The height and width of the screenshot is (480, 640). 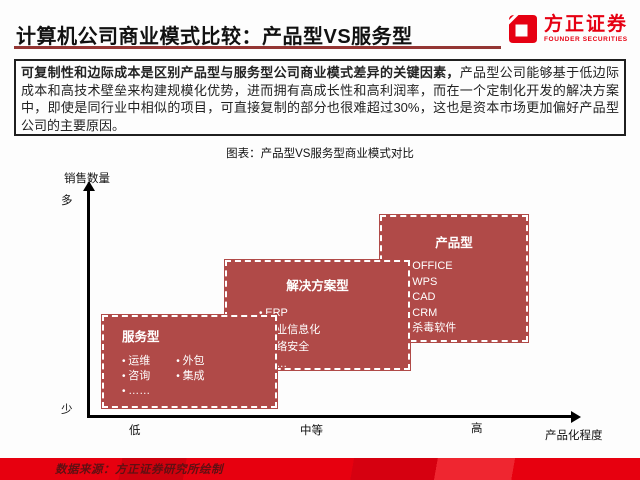 I want to click on list-item: 咨询, so click(x=136, y=376).